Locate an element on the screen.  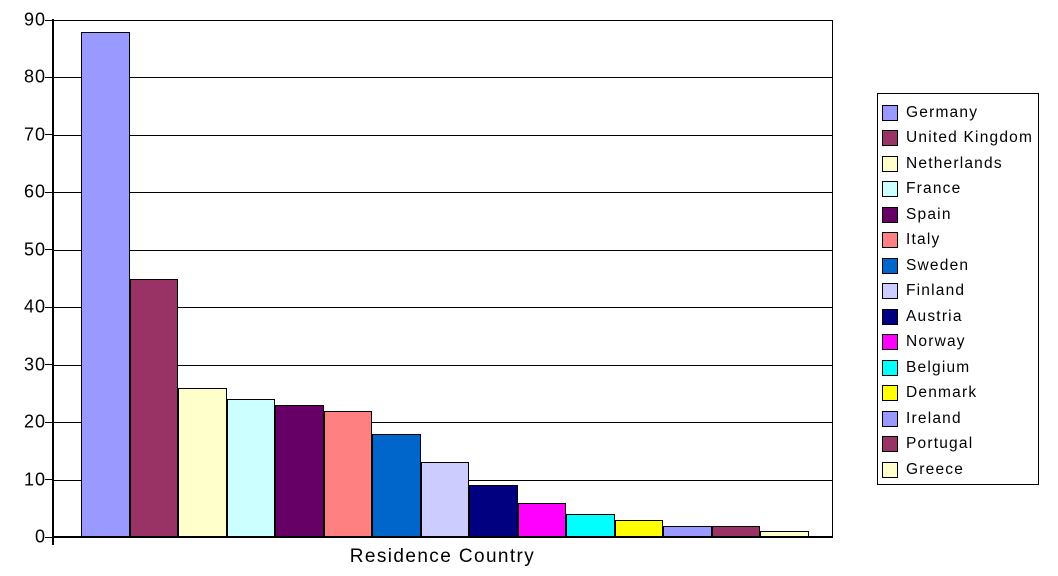
legend-item-netherlands: Netherlands is located at coordinates (958, 164).